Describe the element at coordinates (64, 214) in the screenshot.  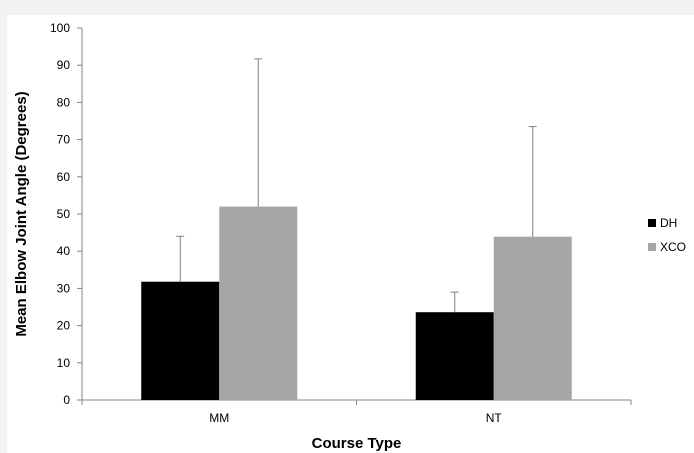
I see `y-tick-label: 50` at that location.